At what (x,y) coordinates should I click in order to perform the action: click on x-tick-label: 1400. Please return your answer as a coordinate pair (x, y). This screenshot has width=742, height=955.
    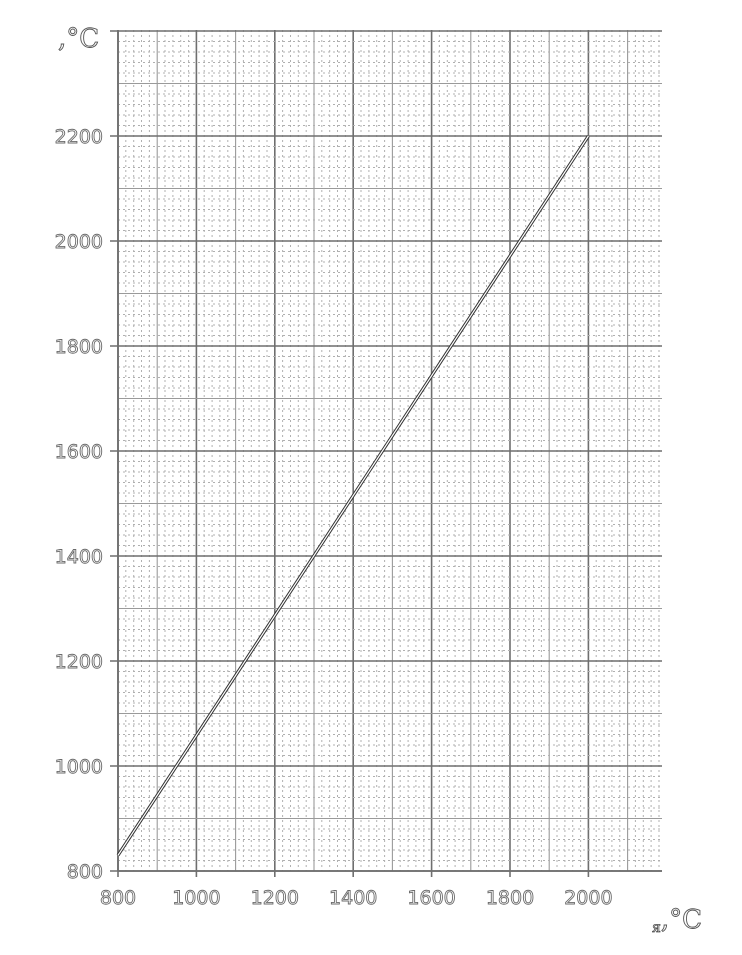
    Looking at the image, I should click on (353, 898).